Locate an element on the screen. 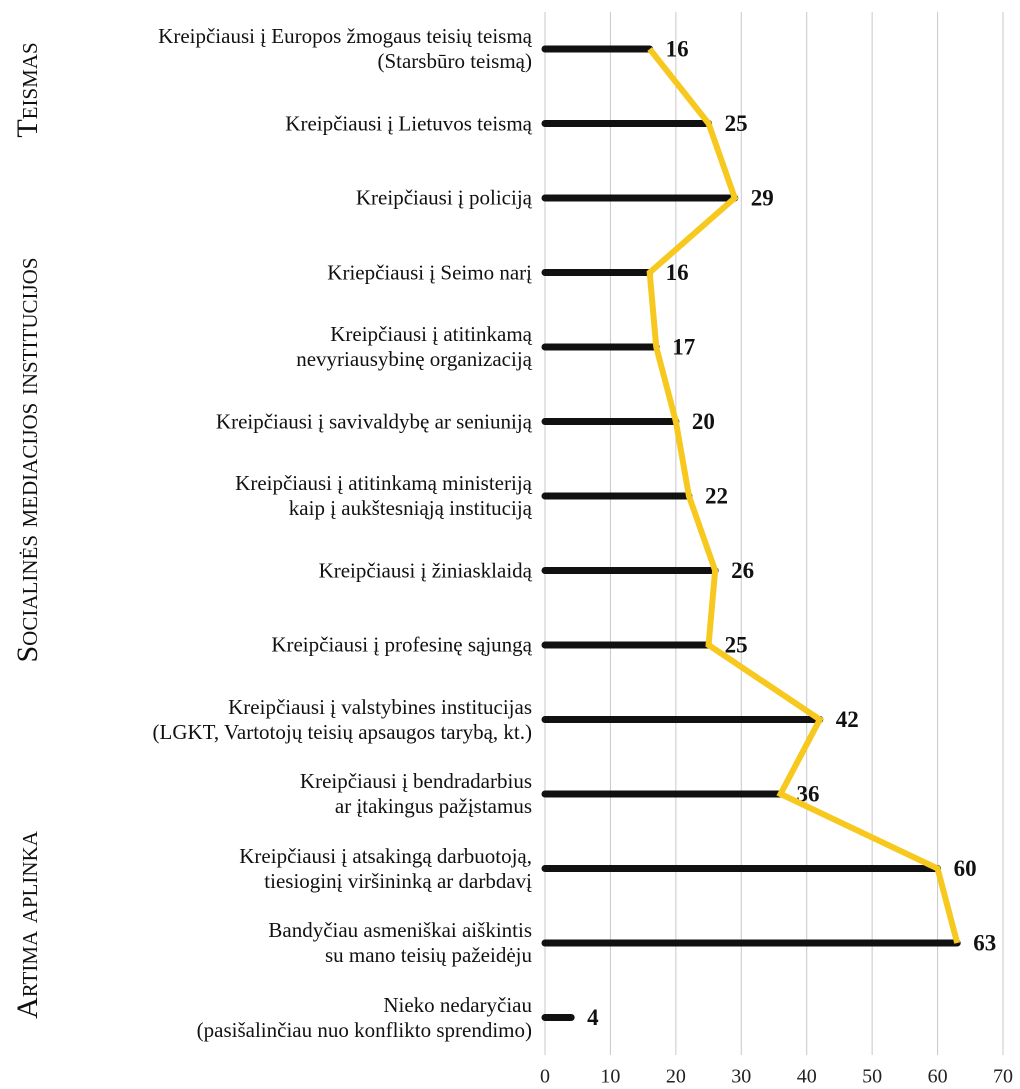 The image size is (1020, 1089). x-tick-label: 70 is located at coordinates (1003, 1077).